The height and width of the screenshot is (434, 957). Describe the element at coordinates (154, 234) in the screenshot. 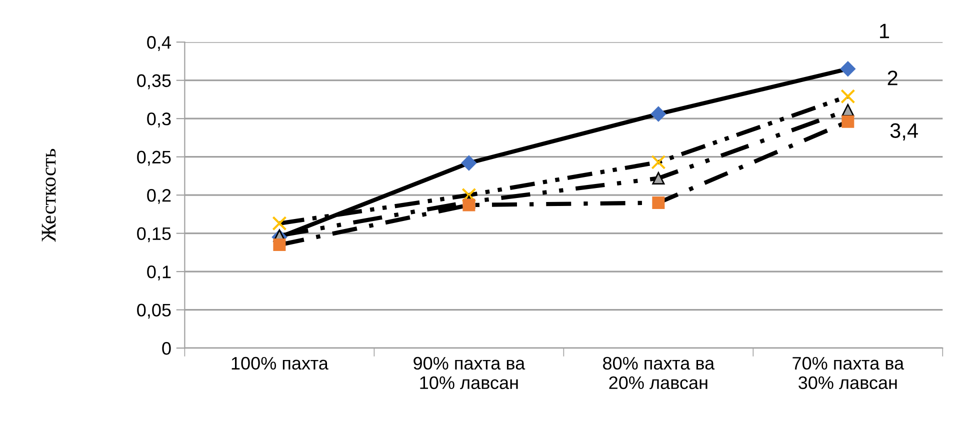

I see `y-tick-label: 0,15` at that location.